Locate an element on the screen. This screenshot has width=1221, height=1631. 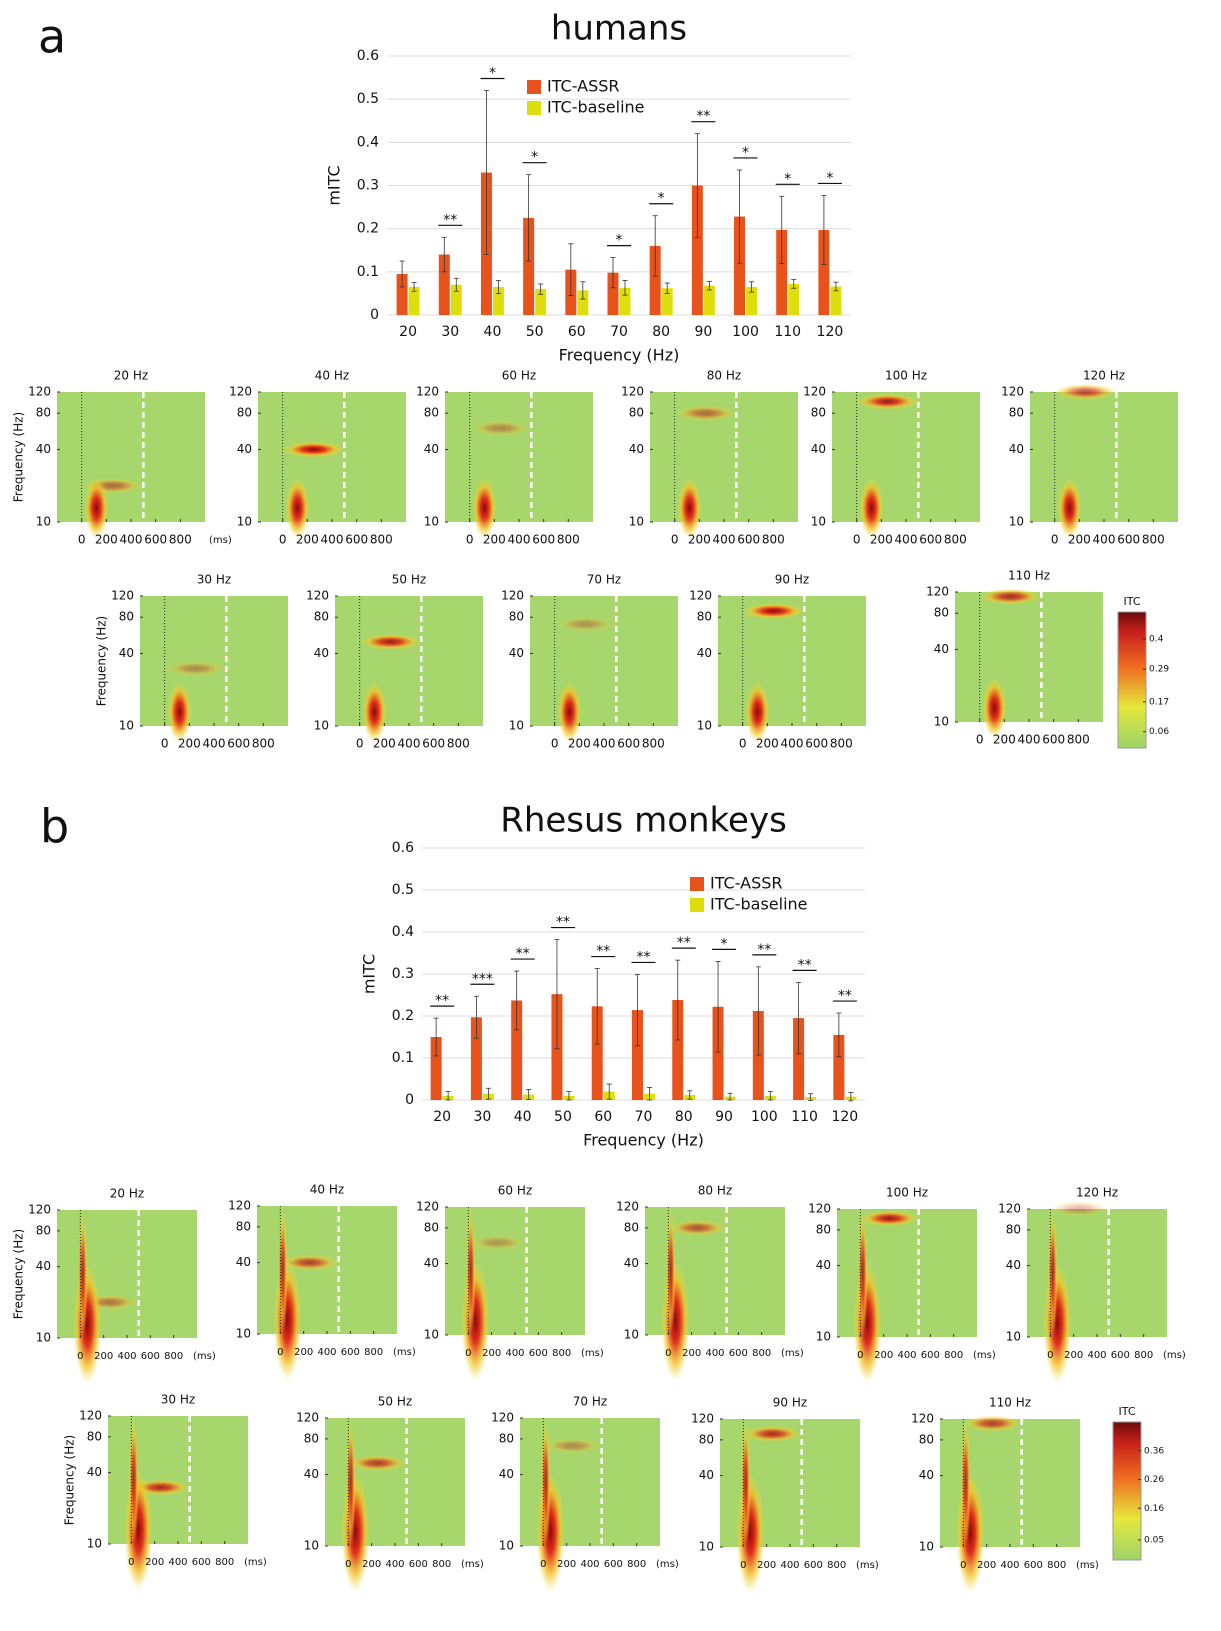
y-tick-label: 0.3 is located at coordinates (403, 974).